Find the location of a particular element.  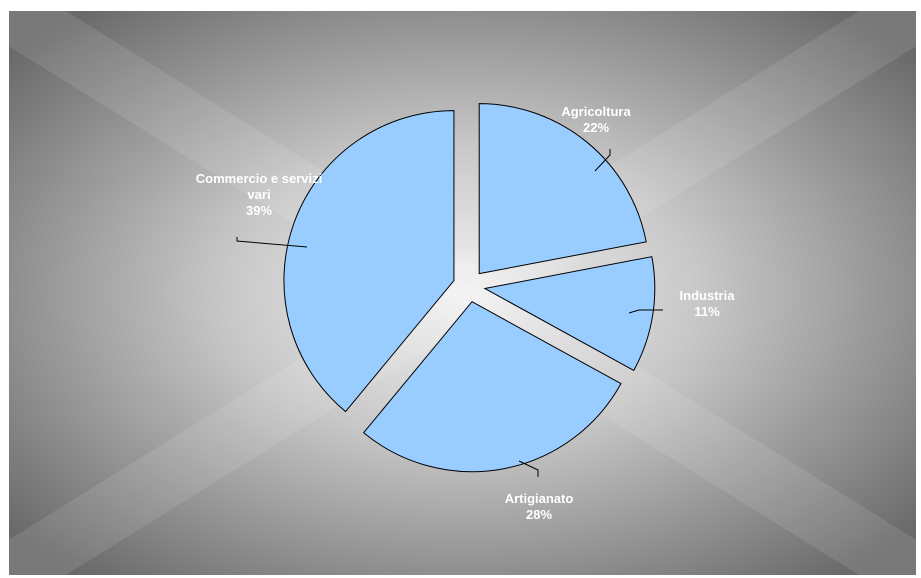

slice-value-label: 39% is located at coordinates (259, 210).